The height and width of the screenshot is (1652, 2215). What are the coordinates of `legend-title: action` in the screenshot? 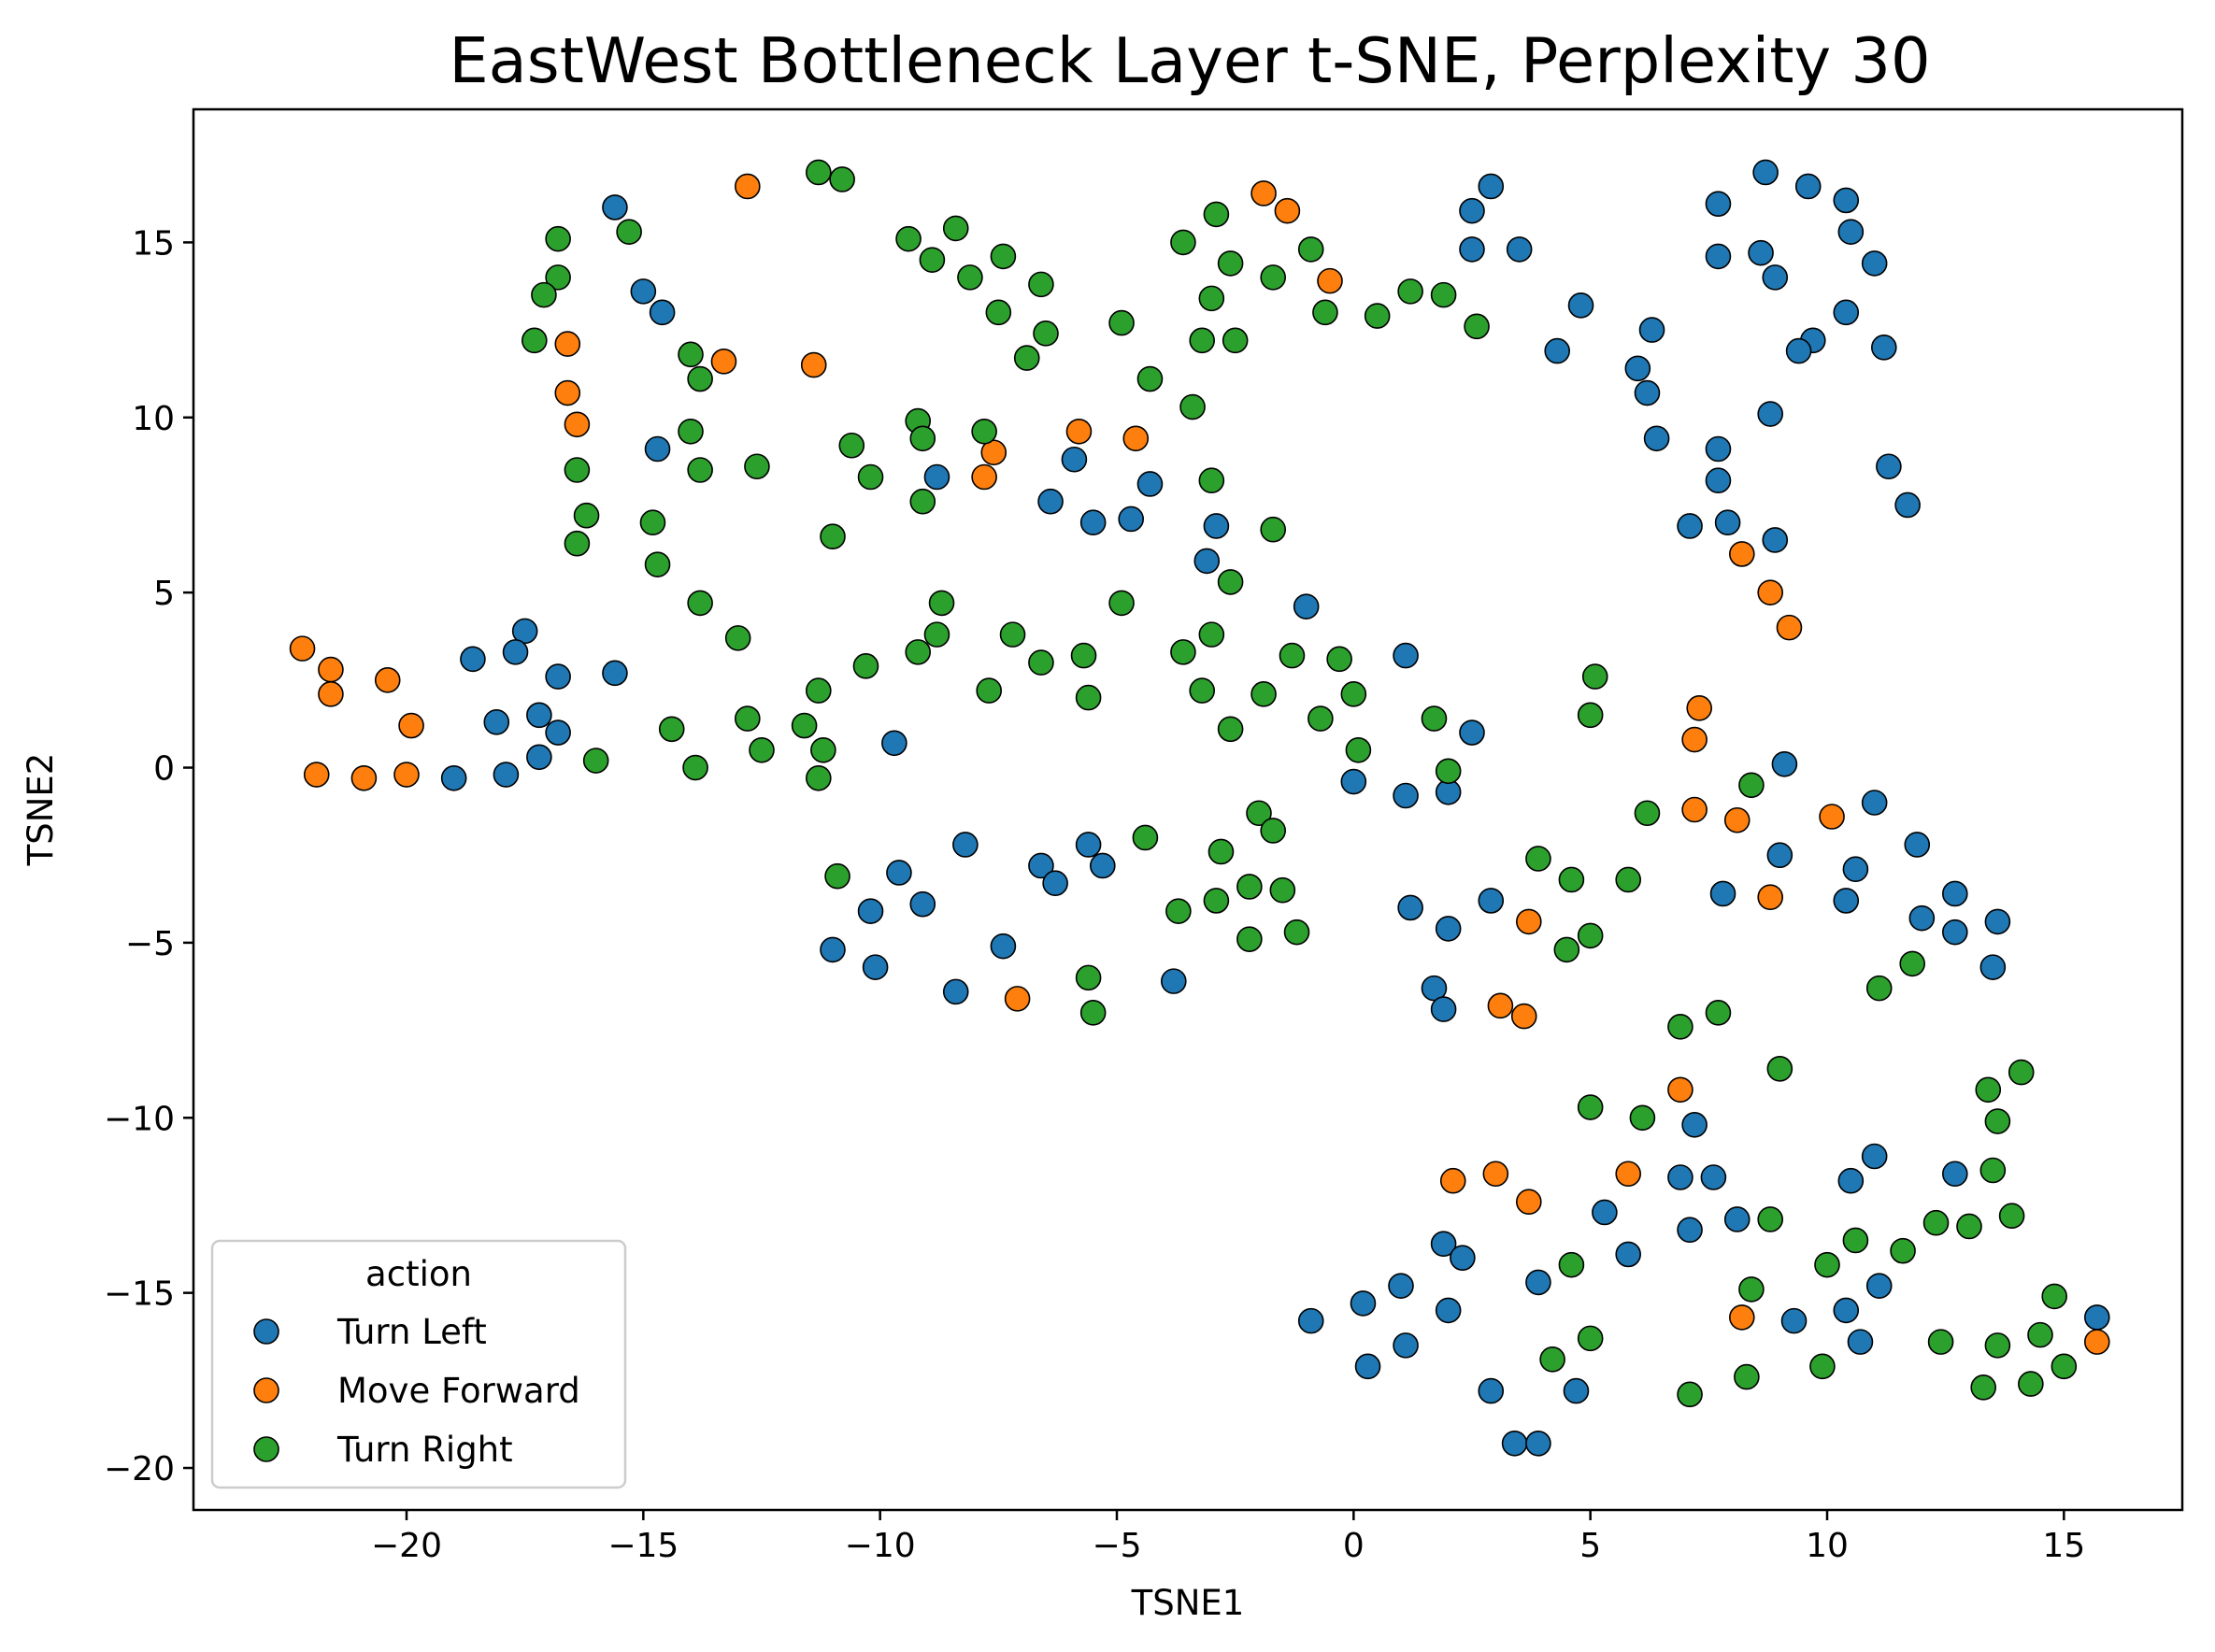 It's located at (419, 1274).